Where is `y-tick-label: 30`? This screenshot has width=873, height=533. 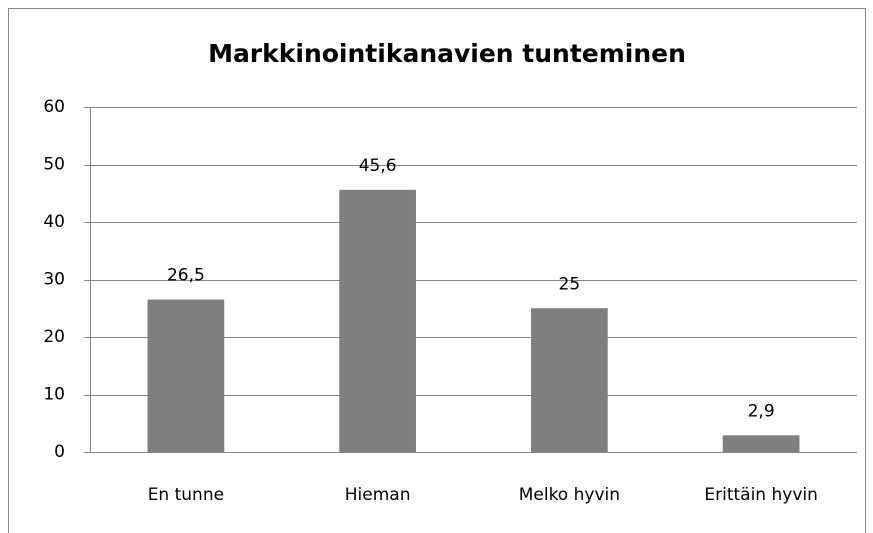
y-tick-label: 30 is located at coordinates (54, 280).